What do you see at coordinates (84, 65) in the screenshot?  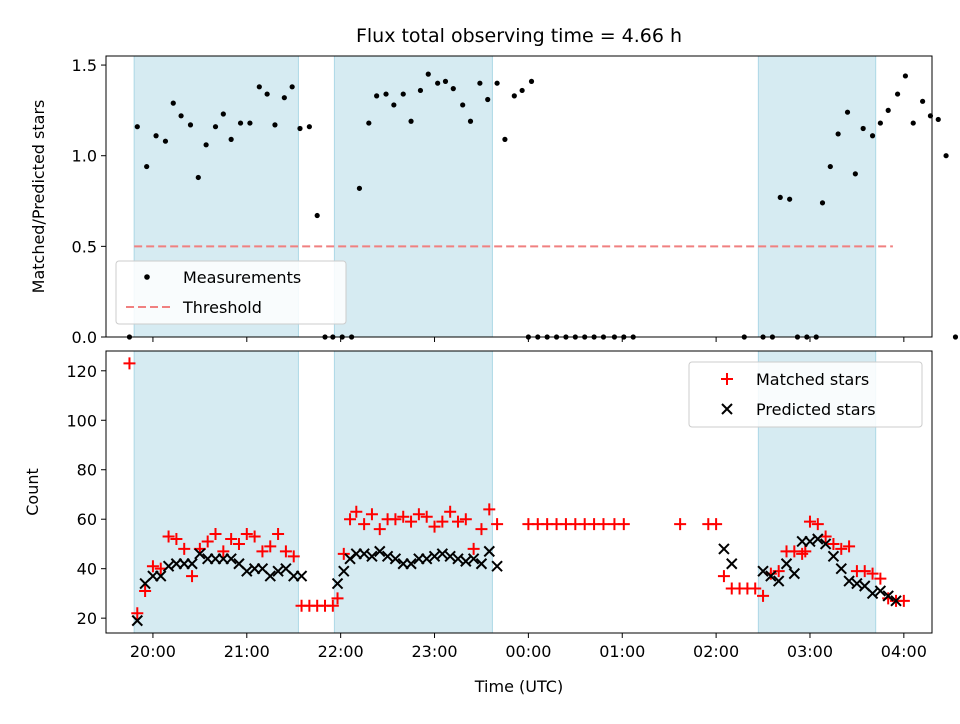 I see `top-y-tick-label: 1.5` at bounding box center [84, 65].